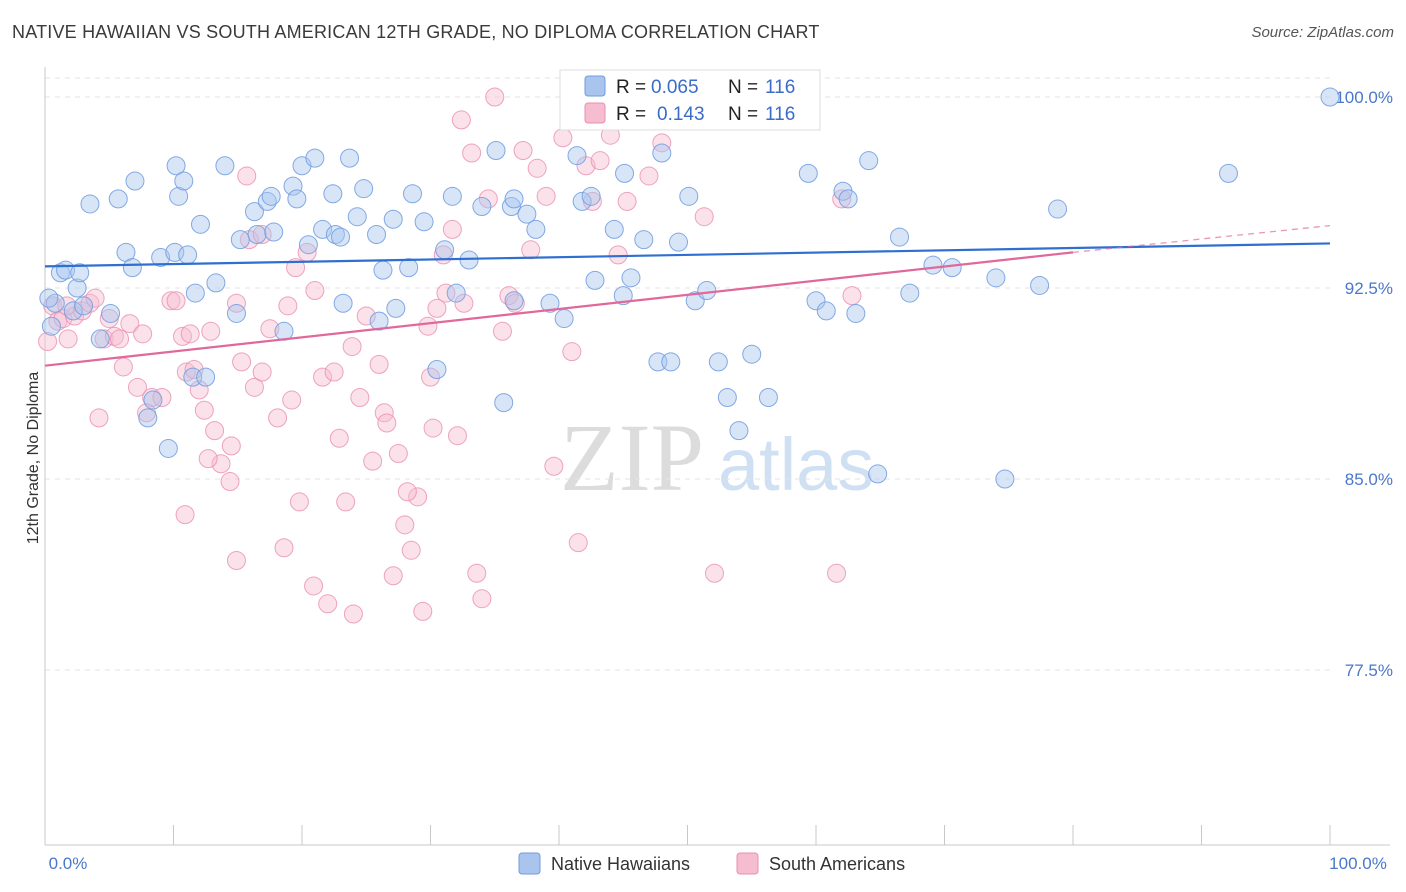  I want to click on trend-lines, so click(687, 295).